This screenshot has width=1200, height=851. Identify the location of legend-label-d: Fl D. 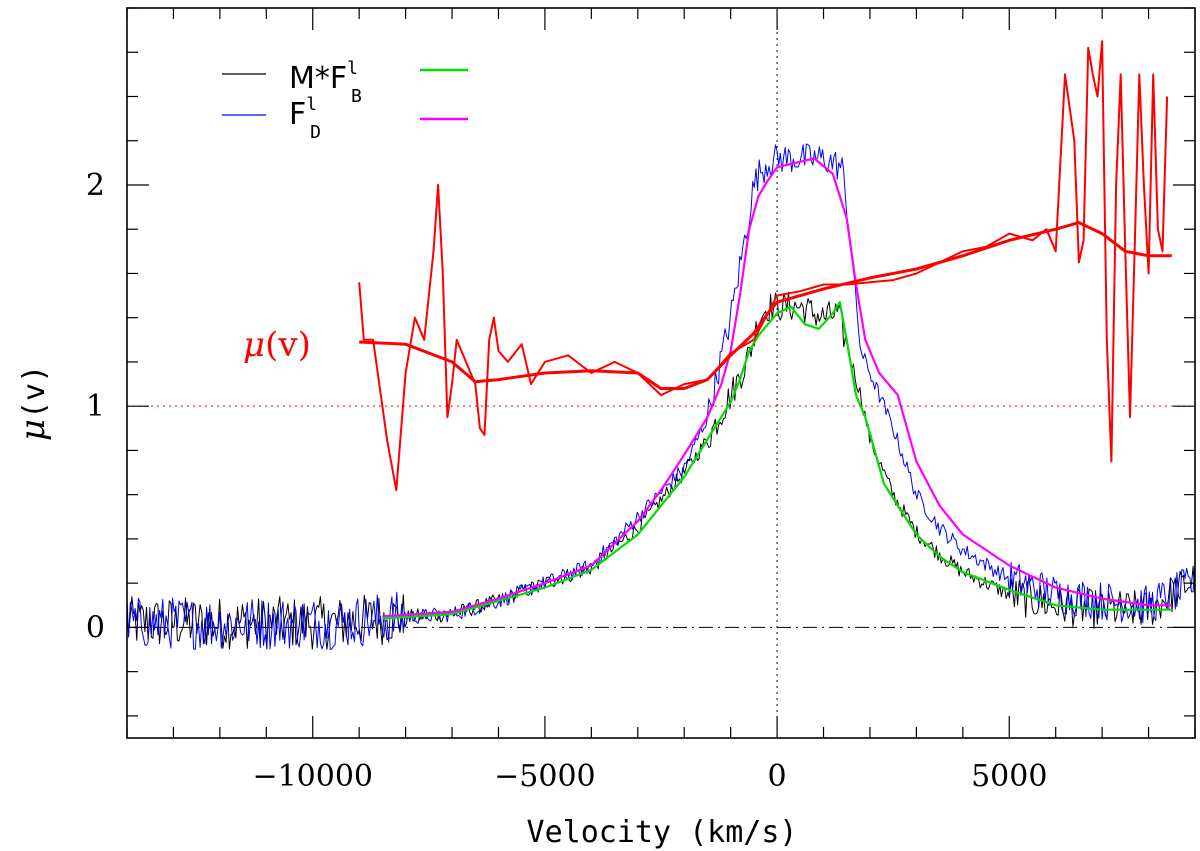
(305, 118).